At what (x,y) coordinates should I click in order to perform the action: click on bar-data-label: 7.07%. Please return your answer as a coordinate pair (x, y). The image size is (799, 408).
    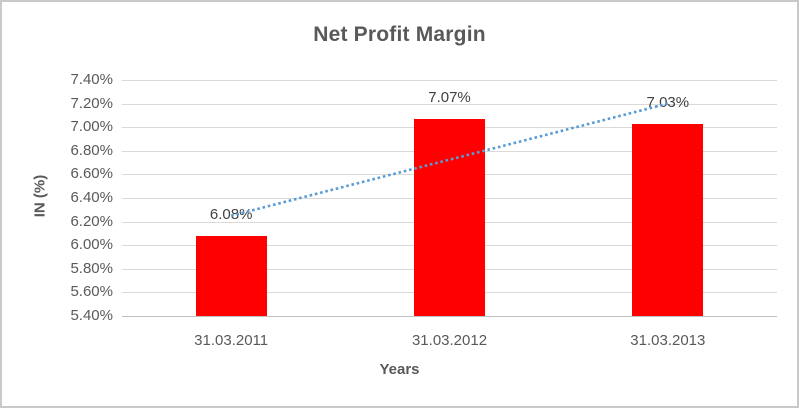
    Looking at the image, I should click on (449, 97).